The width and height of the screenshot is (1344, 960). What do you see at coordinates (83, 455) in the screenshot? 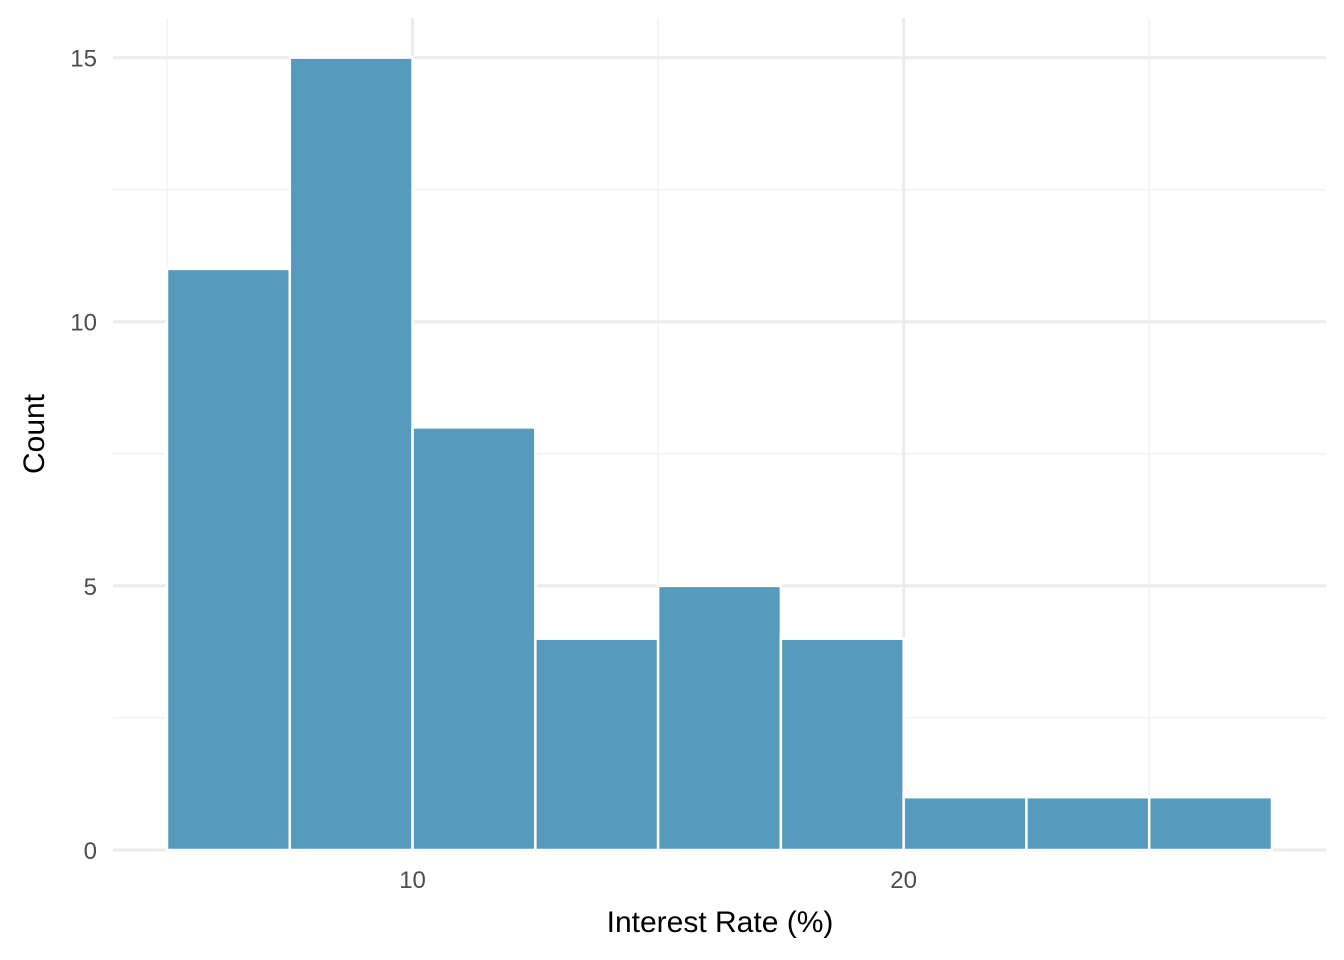
I see `y-axis-tick-labels: 0 5 10 15` at bounding box center [83, 455].